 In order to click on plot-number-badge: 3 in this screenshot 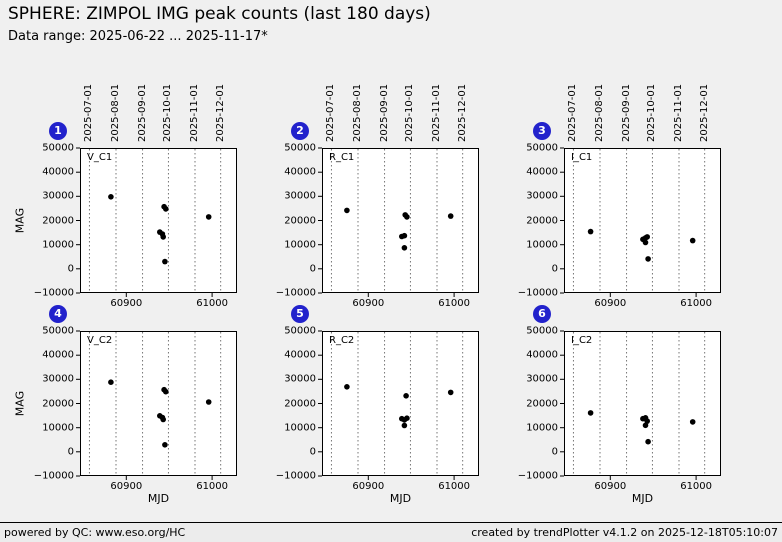, I will do `click(542, 131)`.